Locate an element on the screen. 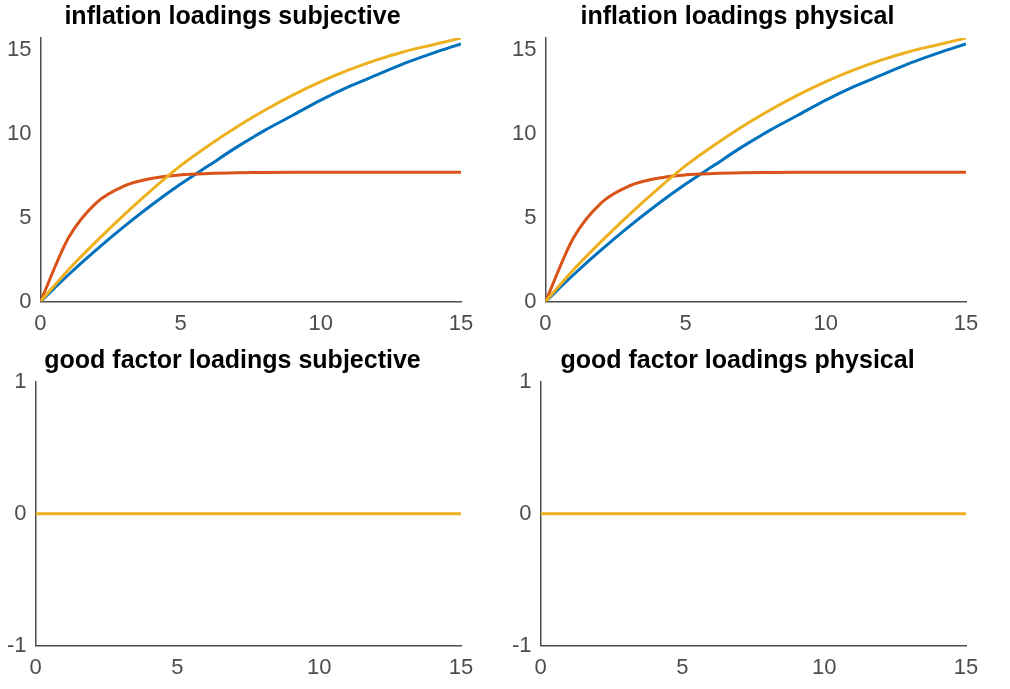 This screenshot has width=1010, height=689. chart-title: inflation loadings subjective is located at coordinates (232, 14).